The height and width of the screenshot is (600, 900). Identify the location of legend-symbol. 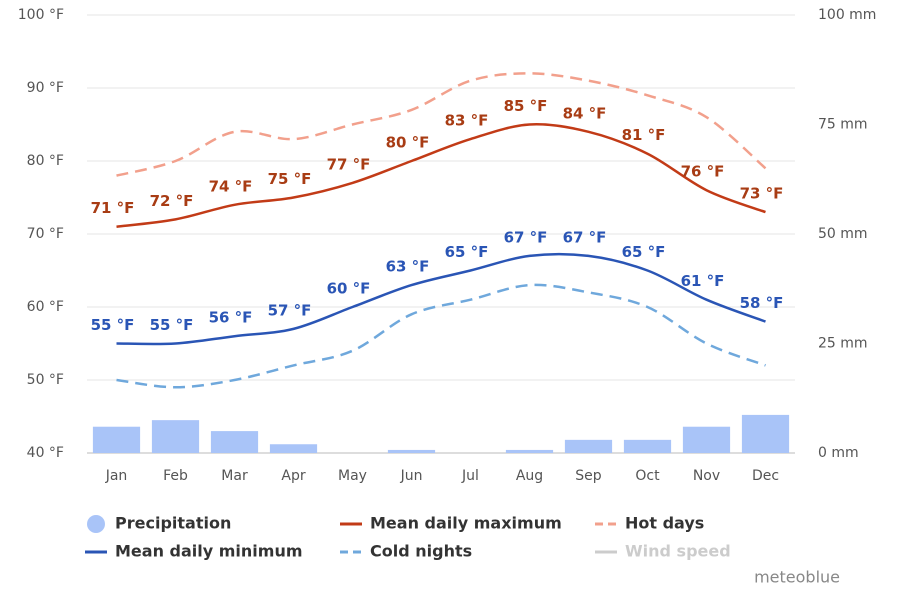
(96, 524).